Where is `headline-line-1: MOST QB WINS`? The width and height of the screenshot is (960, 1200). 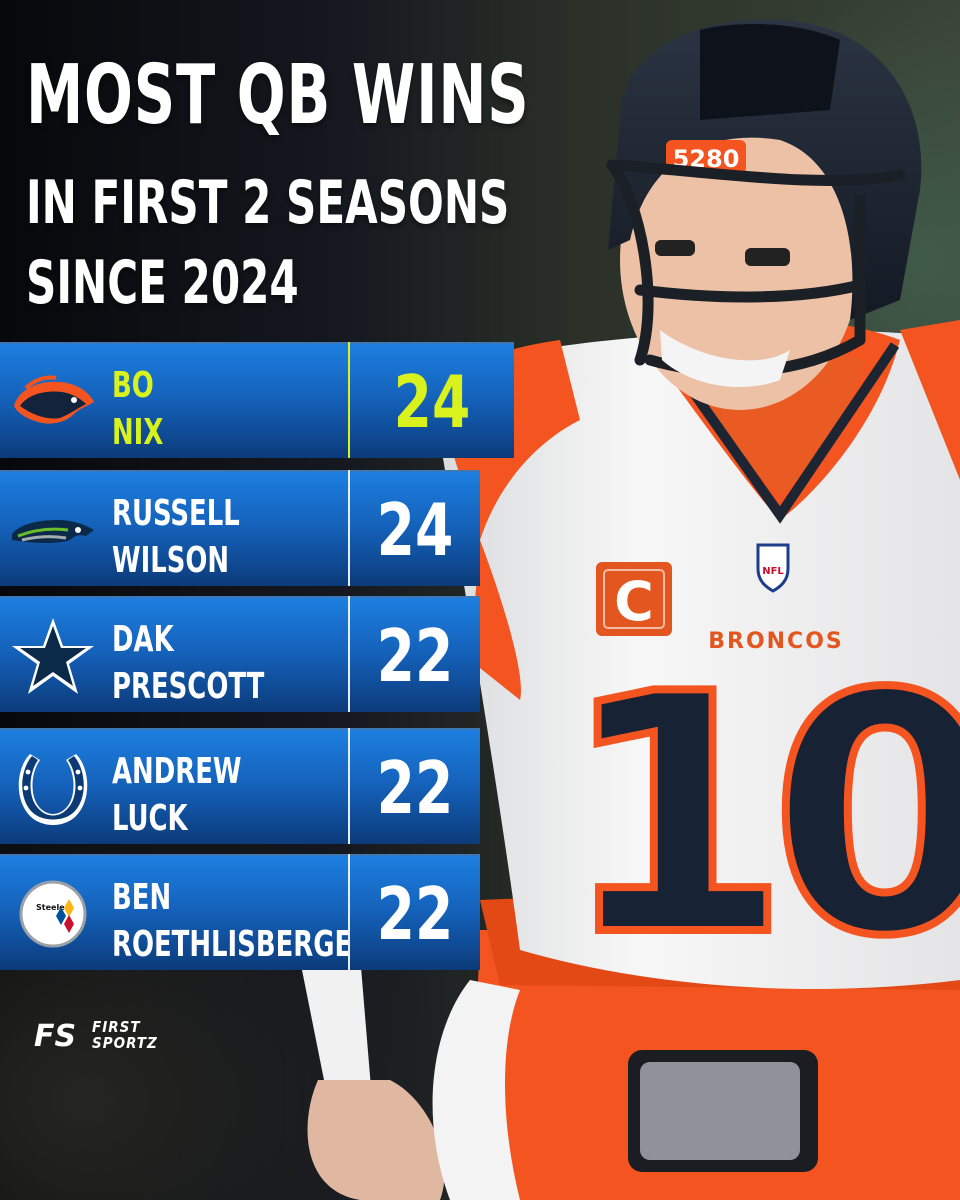 headline-line-1: MOST QB WINS is located at coordinates (278, 95).